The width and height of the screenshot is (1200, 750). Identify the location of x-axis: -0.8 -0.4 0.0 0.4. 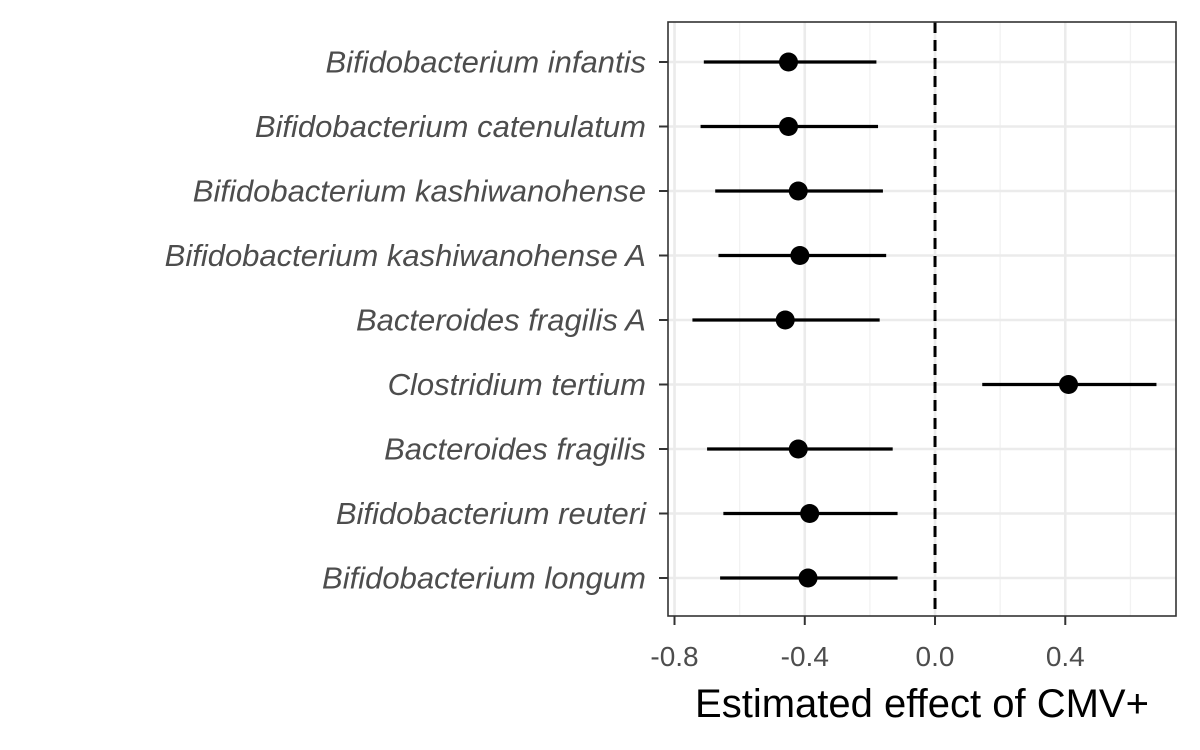
(867, 644).